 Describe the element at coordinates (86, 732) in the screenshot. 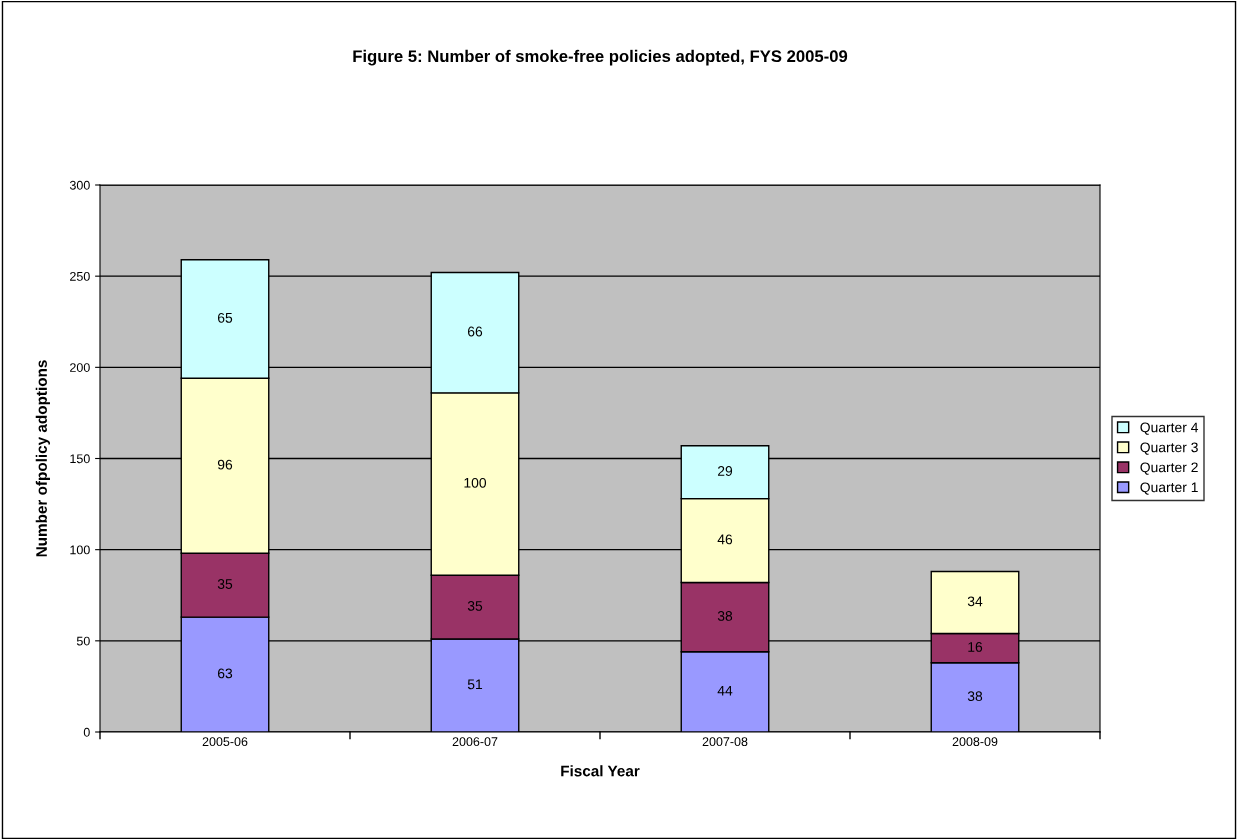

I see `y-tick-label: 0` at that location.